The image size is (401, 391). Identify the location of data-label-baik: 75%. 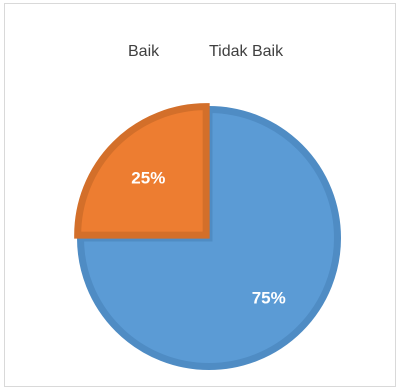
(269, 298).